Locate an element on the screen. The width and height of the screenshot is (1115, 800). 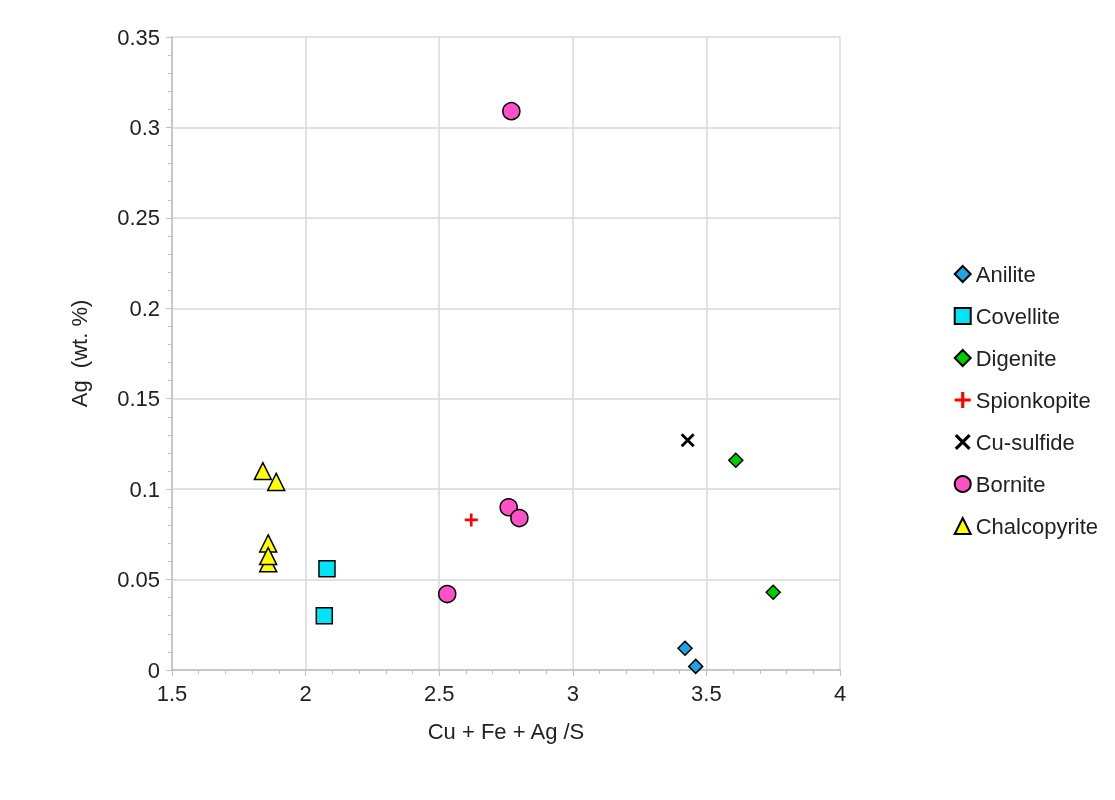
legend-label: Covellite is located at coordinates (1018, 316).